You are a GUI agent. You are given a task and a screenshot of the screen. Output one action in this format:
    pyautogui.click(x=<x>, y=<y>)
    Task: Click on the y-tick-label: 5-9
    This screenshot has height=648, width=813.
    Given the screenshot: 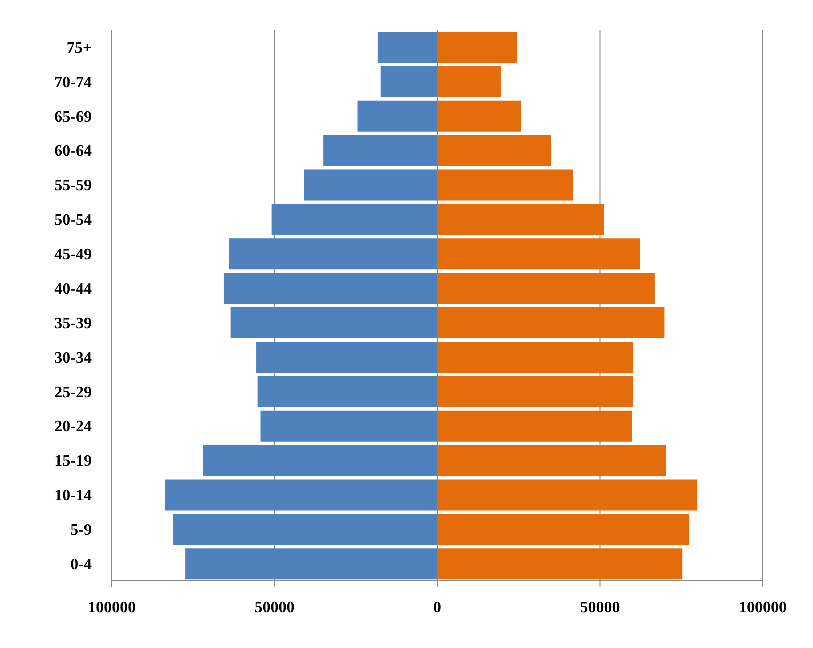 What is the action you would take?
    pyautogui.click(x=81, y=531)
    